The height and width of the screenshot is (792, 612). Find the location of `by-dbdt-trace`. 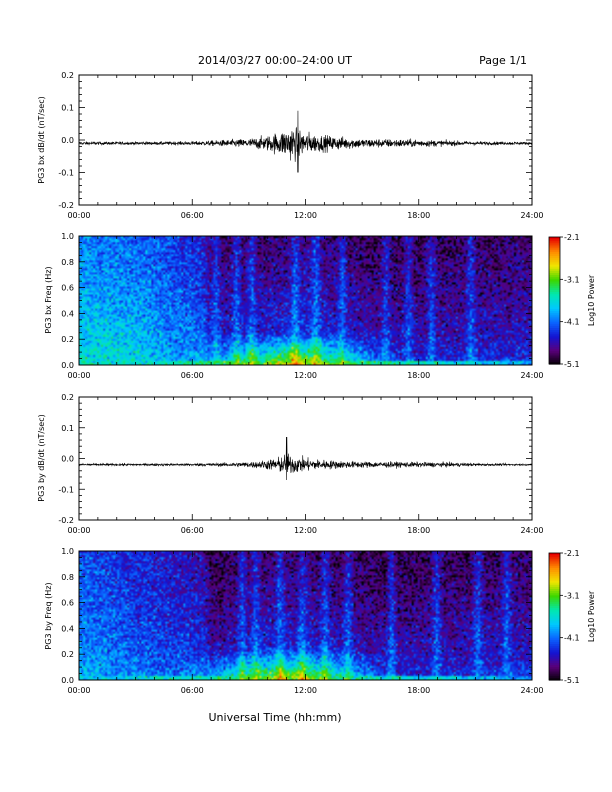

by-dbdt-trace is located at coordinates (305, 458).